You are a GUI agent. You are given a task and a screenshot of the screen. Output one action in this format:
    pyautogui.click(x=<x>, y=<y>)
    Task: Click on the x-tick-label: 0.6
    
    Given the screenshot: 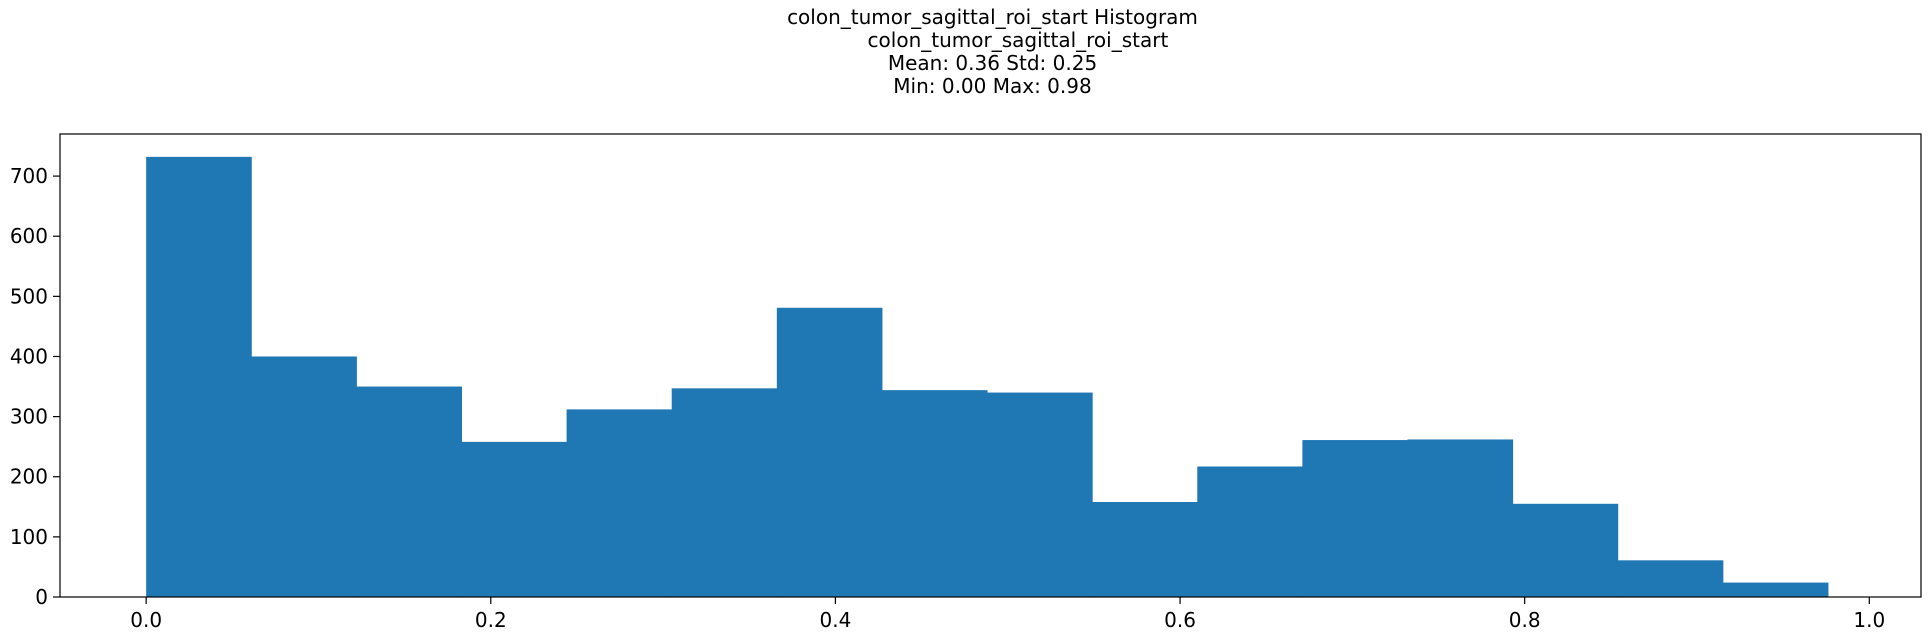 What is the action you would take?
    pyautogui.click(x=1180, y=620)
    